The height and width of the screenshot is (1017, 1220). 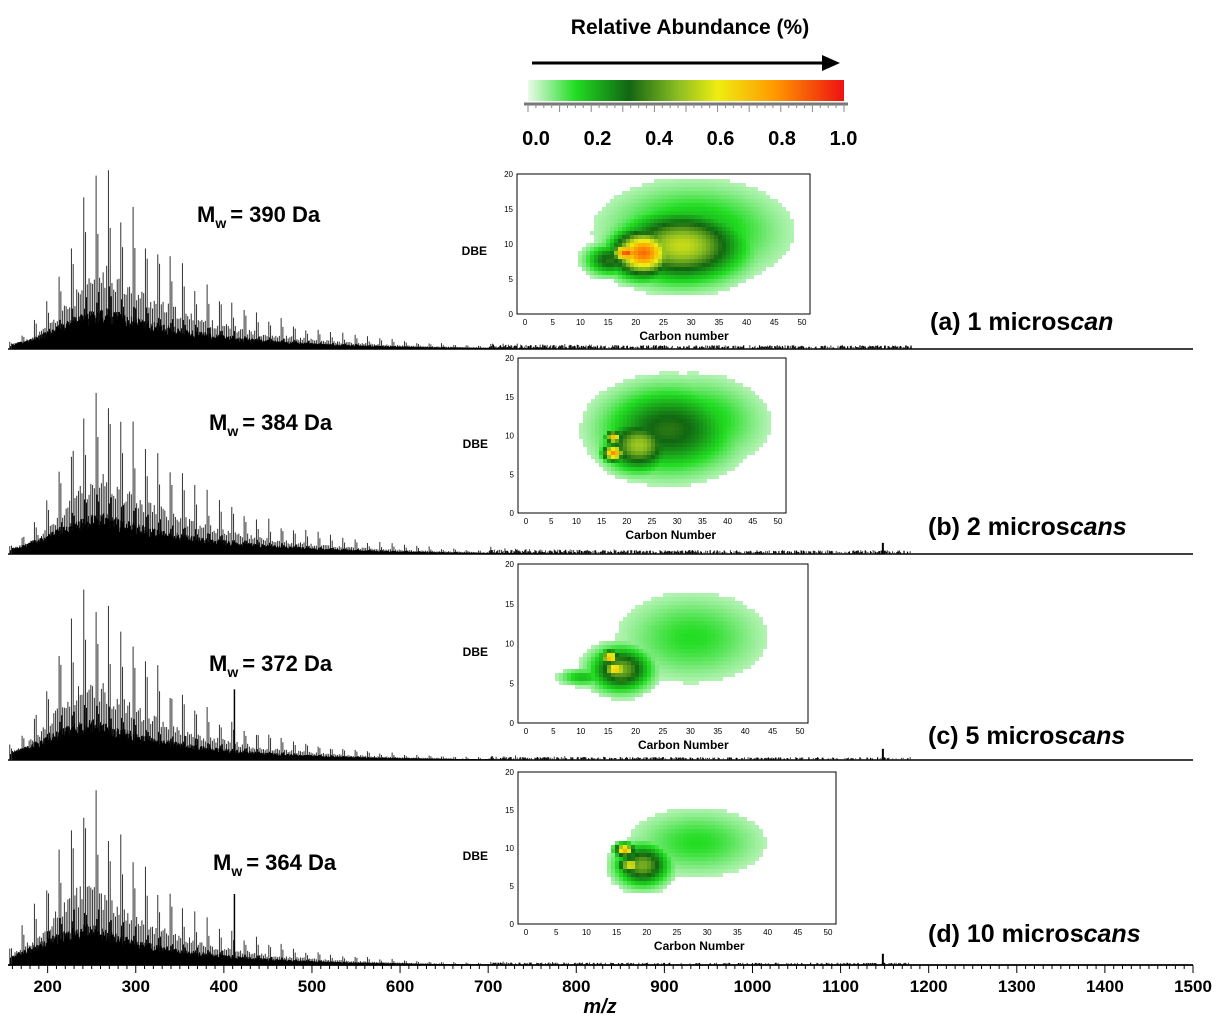 I want to click on colorbar-tick-label: 0.6, so click(x=721, y=139).